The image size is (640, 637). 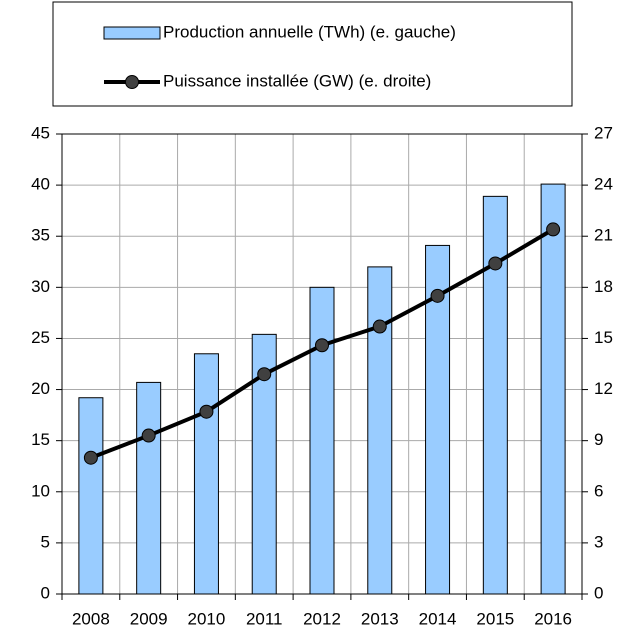 What do you see at coordinates (40, 184) in the screenshot?
I see `y-tick-label: 40` at bounding box center [40, 184].